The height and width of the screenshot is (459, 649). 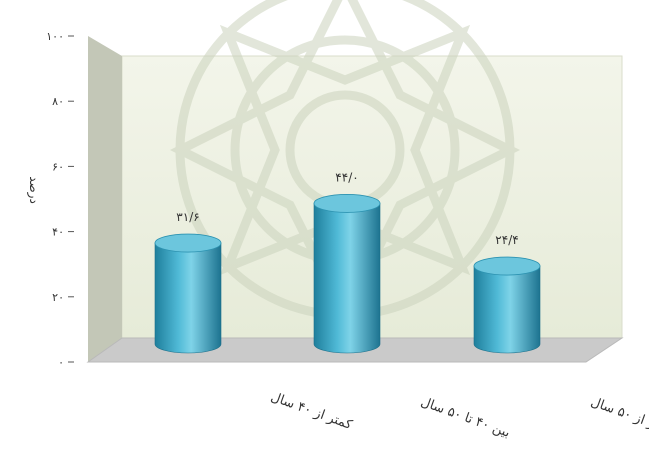 What do you see at coordinates (61, 362) in the screenshot?
I see `y-tick-label: ۰` at bounding box center [61, 362].